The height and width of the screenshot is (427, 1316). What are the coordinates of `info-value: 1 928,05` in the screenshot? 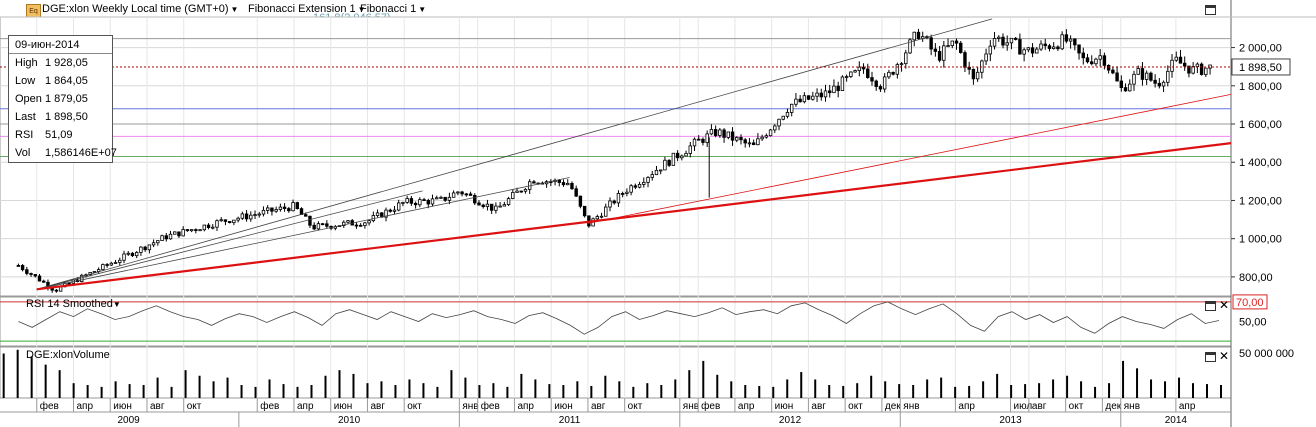 It's located at (66, 63).